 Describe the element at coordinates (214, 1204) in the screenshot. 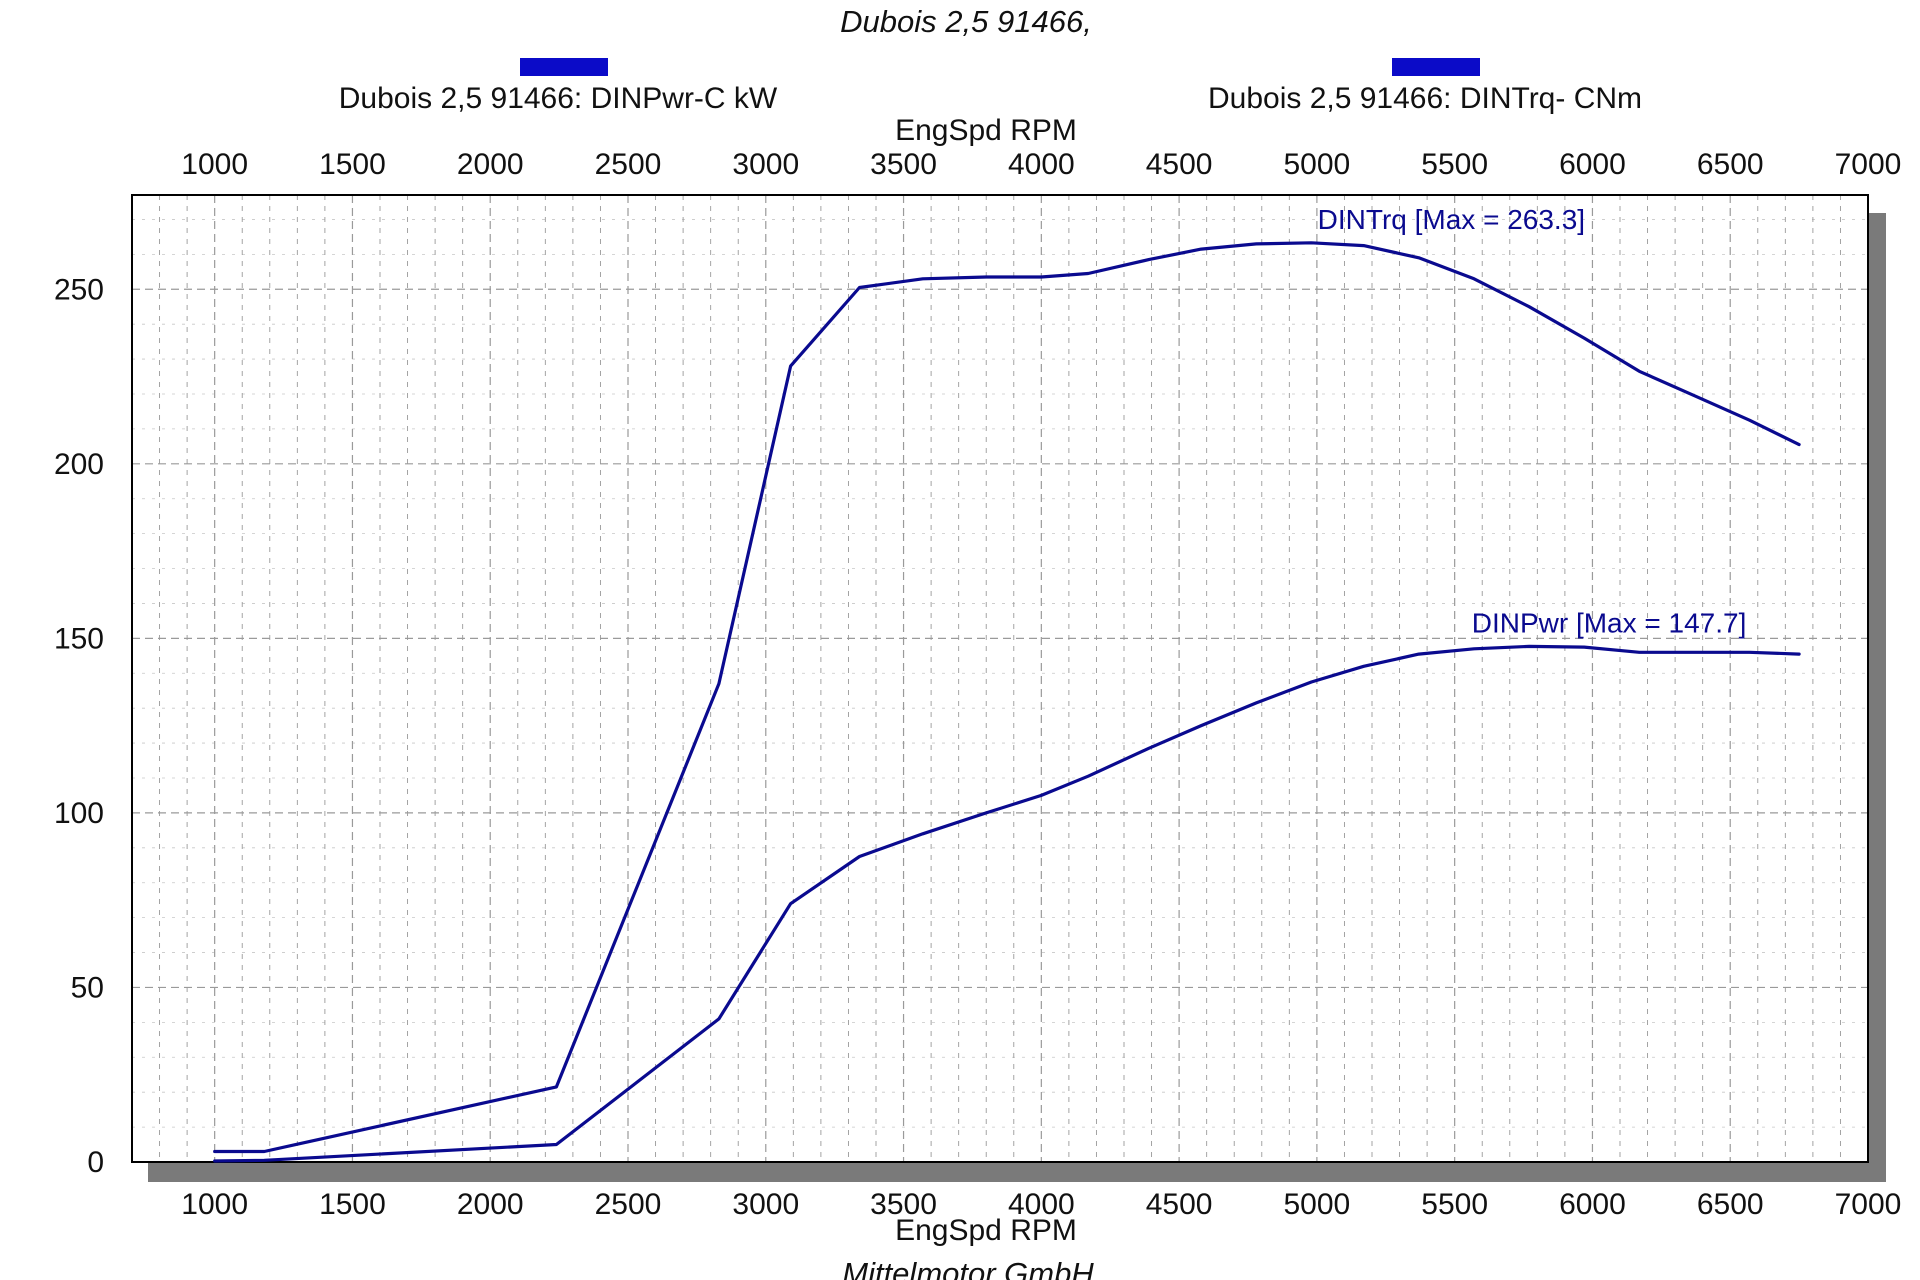

I see `x-tick-label-bottom: 1000` at that location.